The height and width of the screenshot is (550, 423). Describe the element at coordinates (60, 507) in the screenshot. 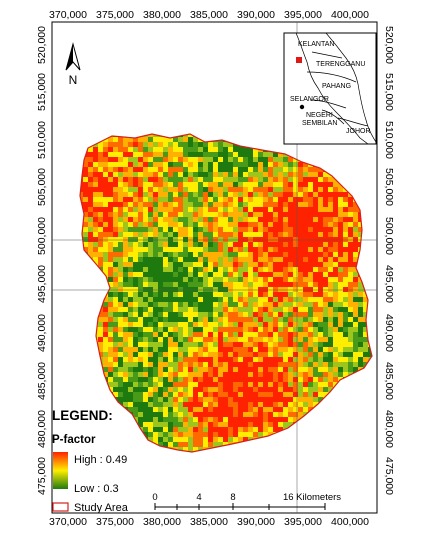

I see `study-area-swatch` at that location.